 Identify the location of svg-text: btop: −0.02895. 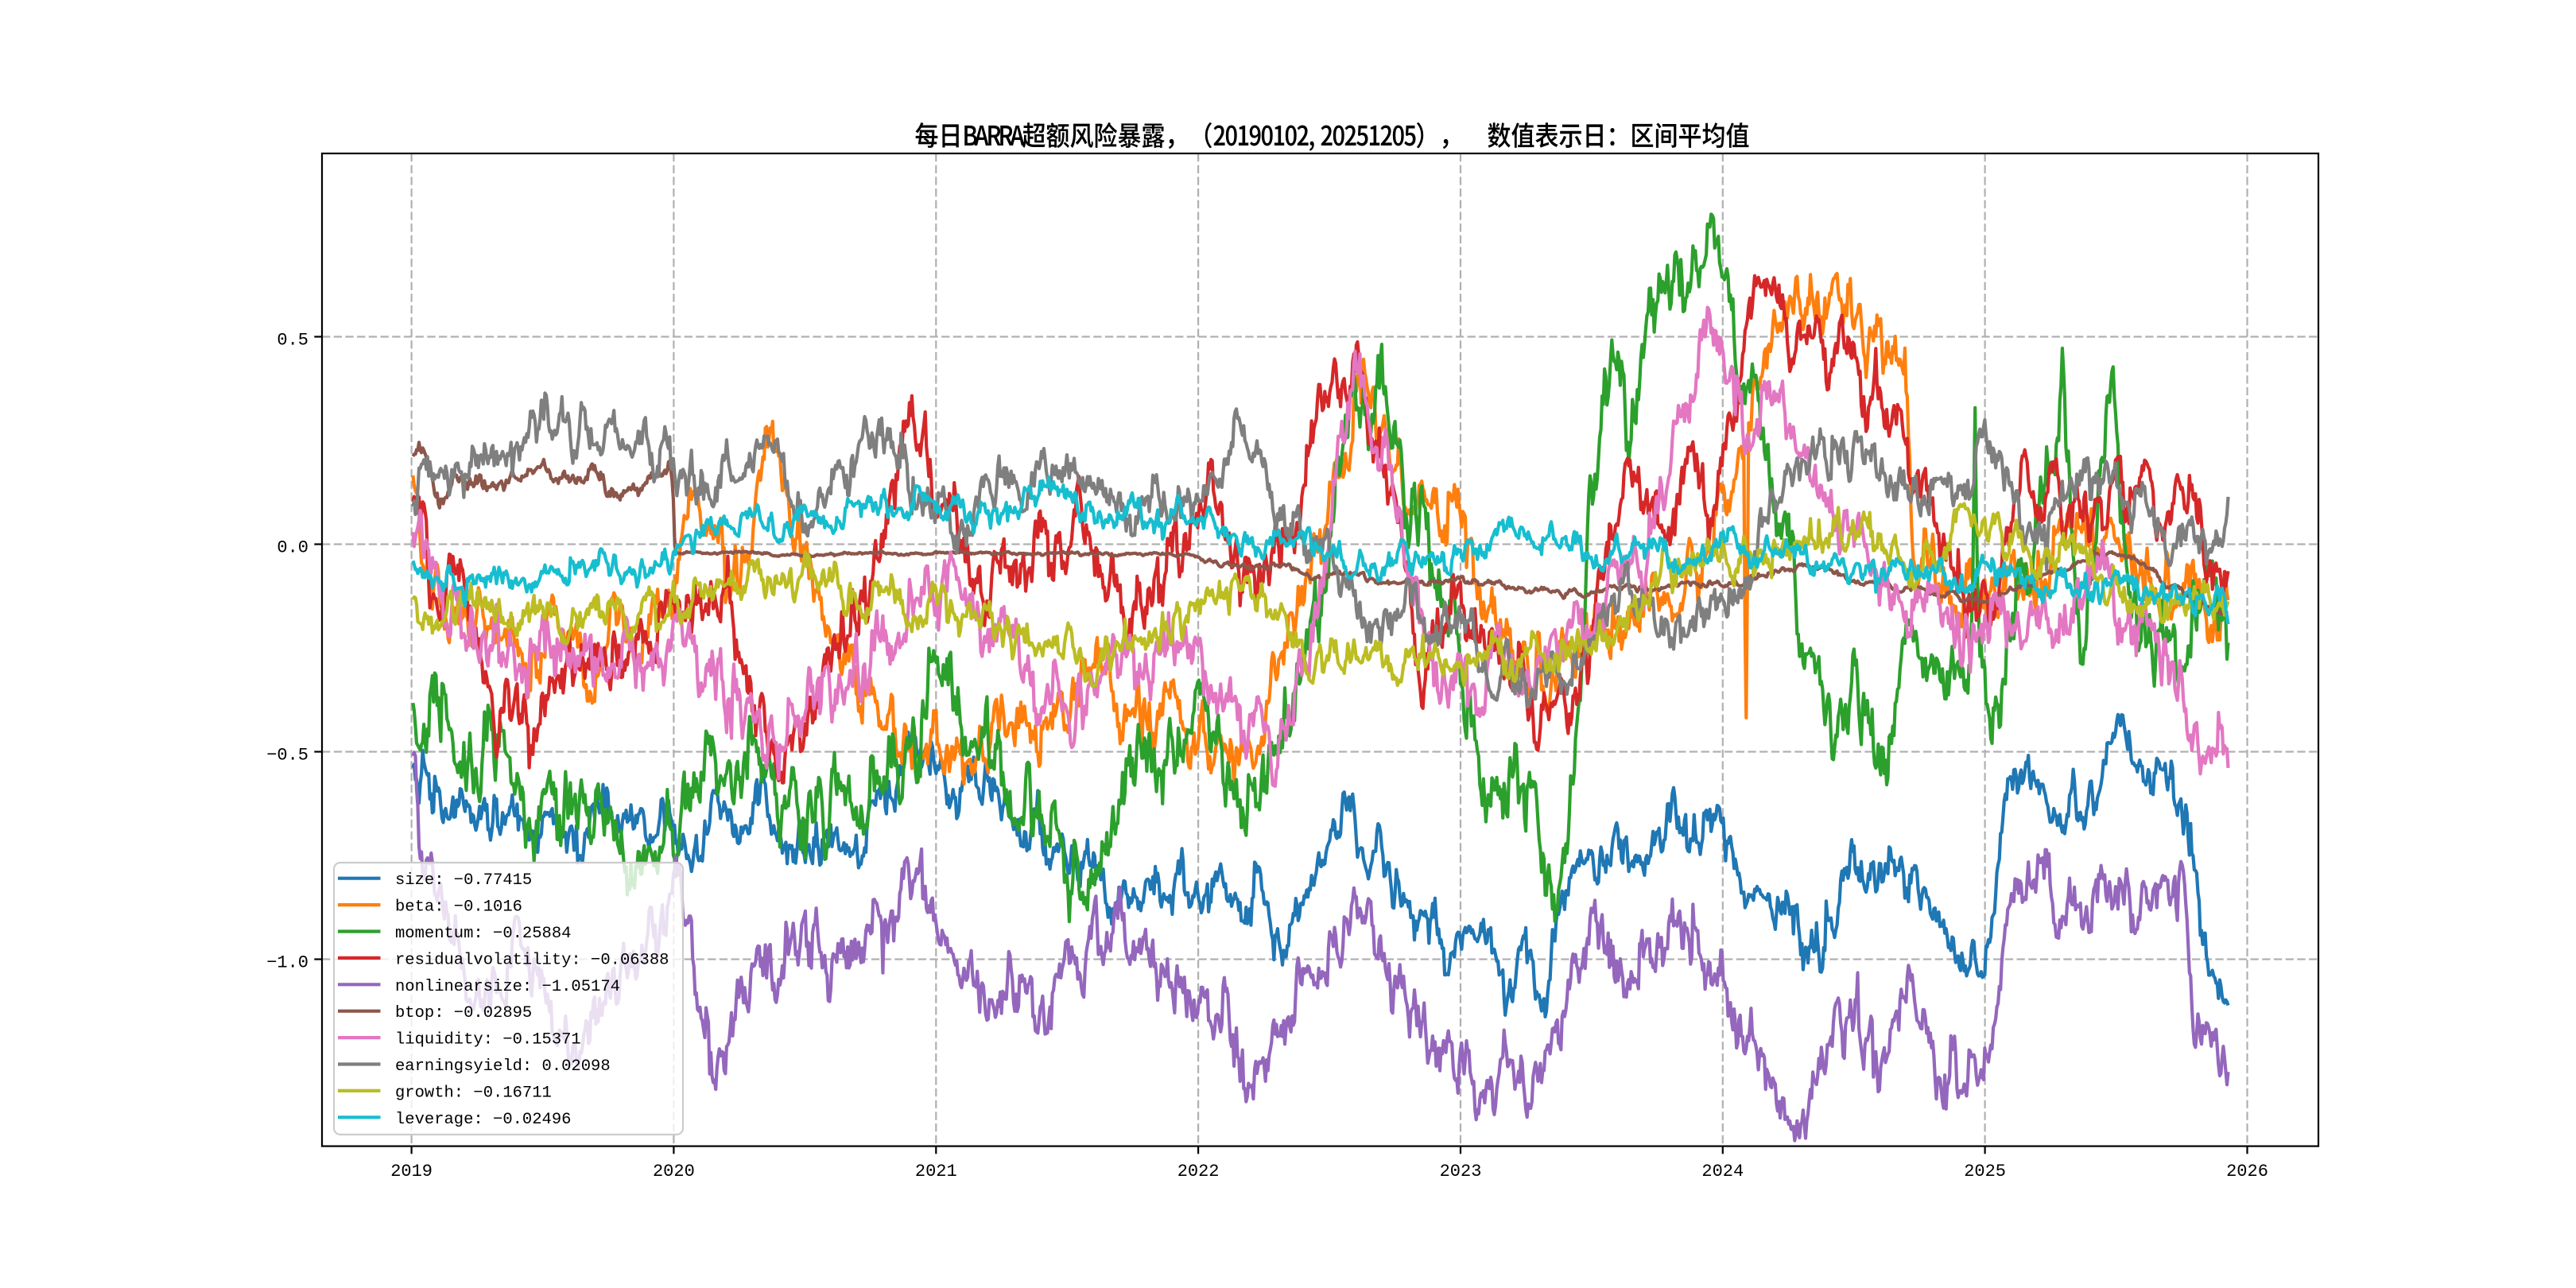
(463, 1013).